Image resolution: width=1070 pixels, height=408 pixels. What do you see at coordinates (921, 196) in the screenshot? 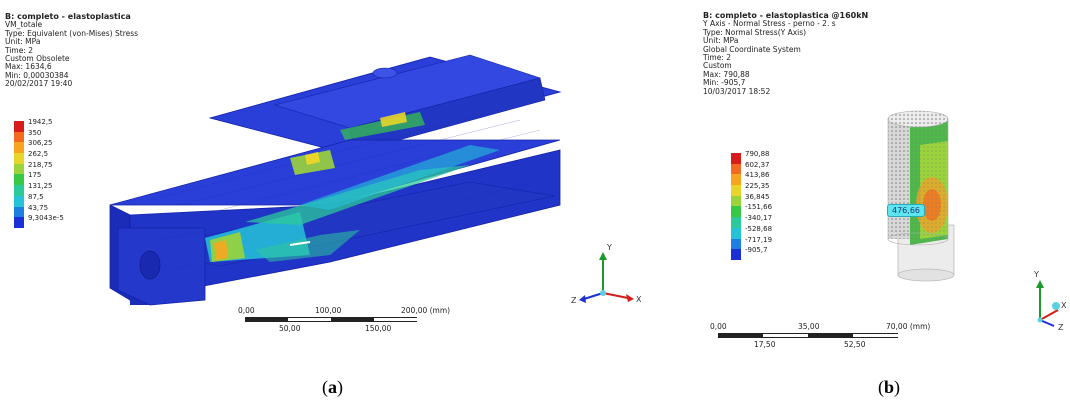
I see `pin-model-b` at bounding box center [921, 196].